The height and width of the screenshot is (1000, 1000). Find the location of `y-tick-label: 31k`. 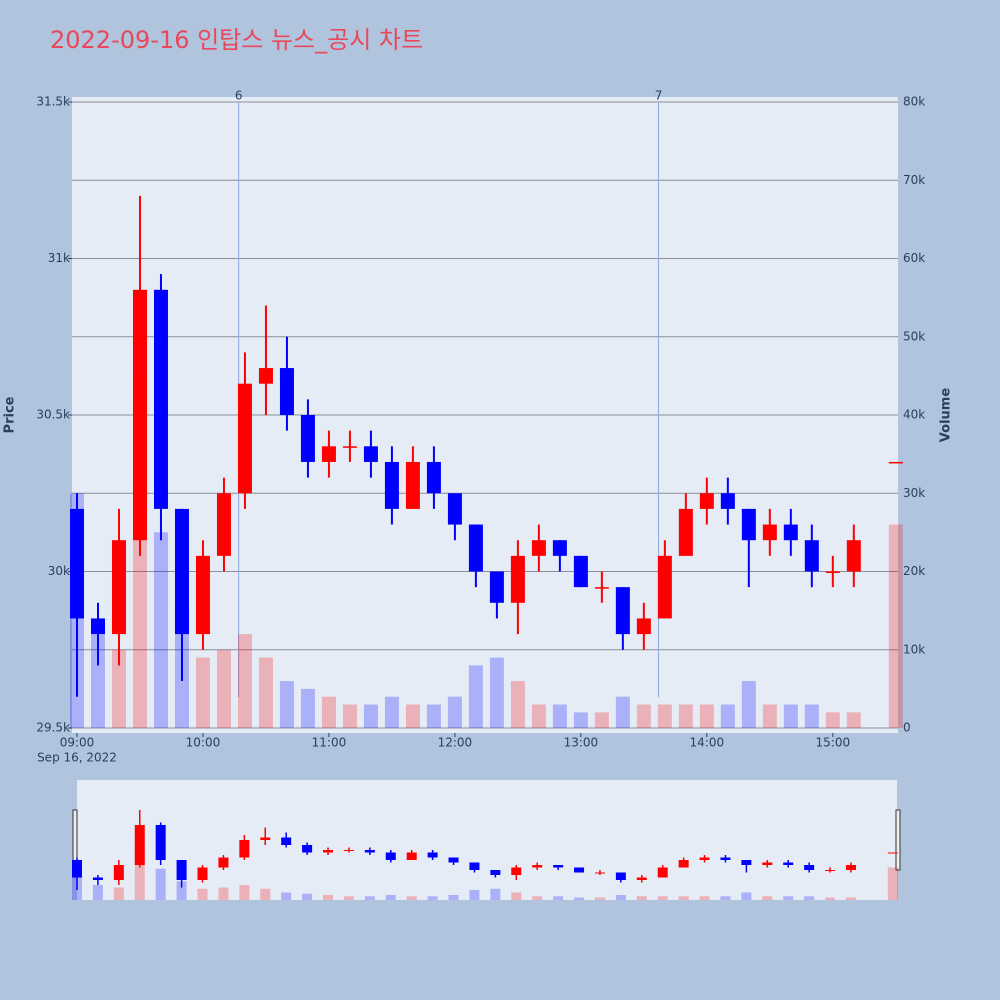

y-tick-label: 31k is located at coordinates (59, 258).